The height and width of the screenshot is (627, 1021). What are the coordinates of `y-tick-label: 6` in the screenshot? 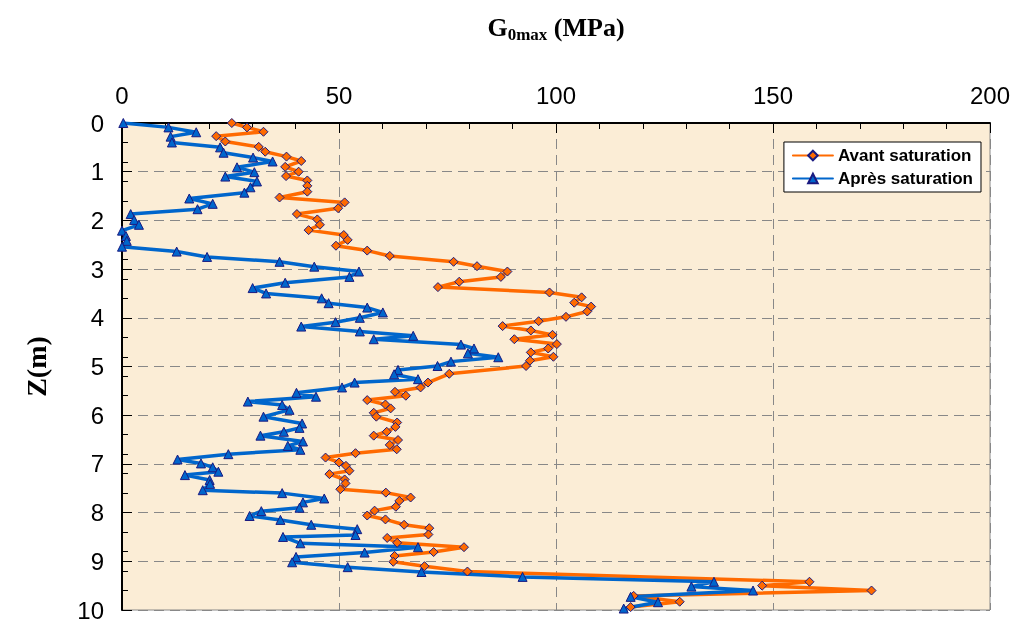 It's located at (97, 415).